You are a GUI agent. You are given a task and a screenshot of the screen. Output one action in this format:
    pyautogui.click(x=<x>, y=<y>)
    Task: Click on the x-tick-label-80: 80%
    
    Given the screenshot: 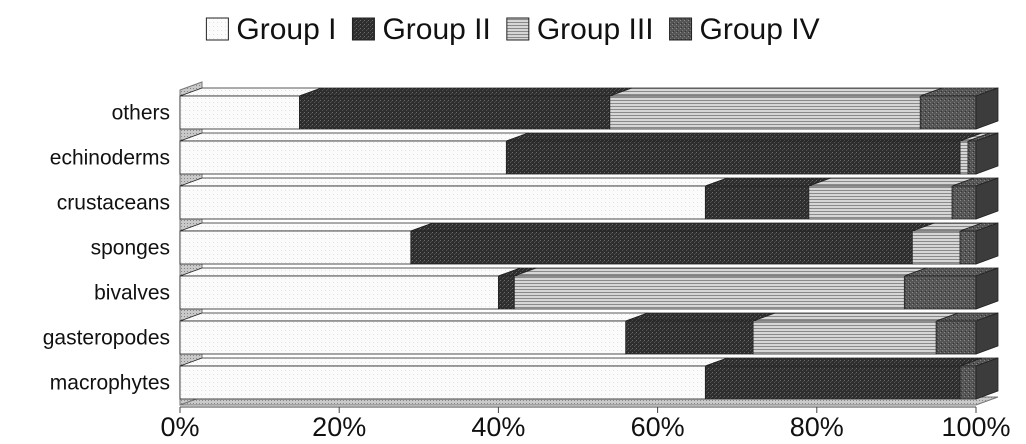 What is the action you would take?
    pyautogui.click(x=817, y=427)
    